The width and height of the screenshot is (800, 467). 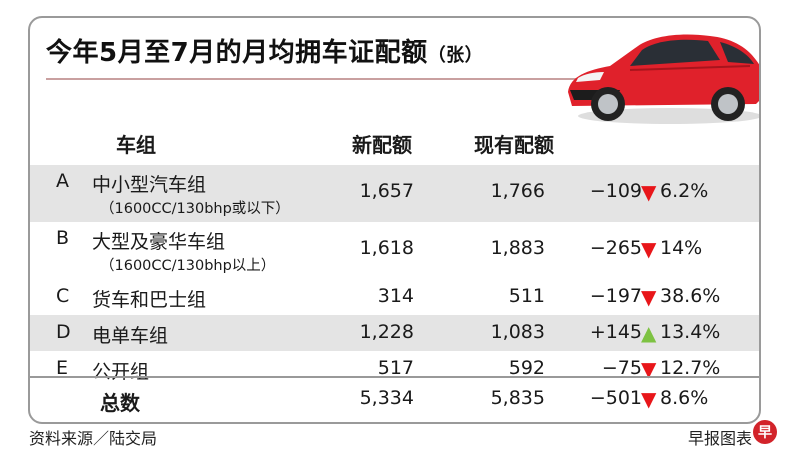 I want to click on row-letter: A, so click(x=62, y=181).